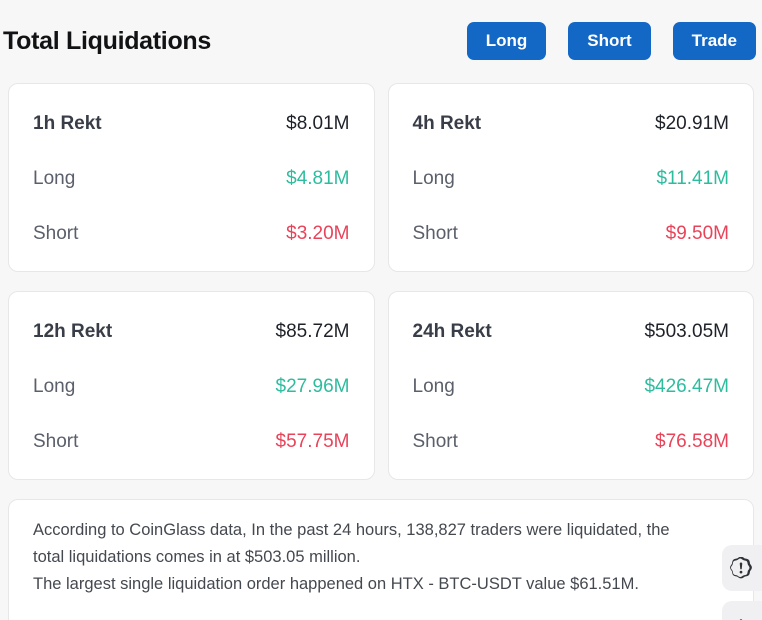  I want to click on badge-exclamation-icon, so click(741, 568).